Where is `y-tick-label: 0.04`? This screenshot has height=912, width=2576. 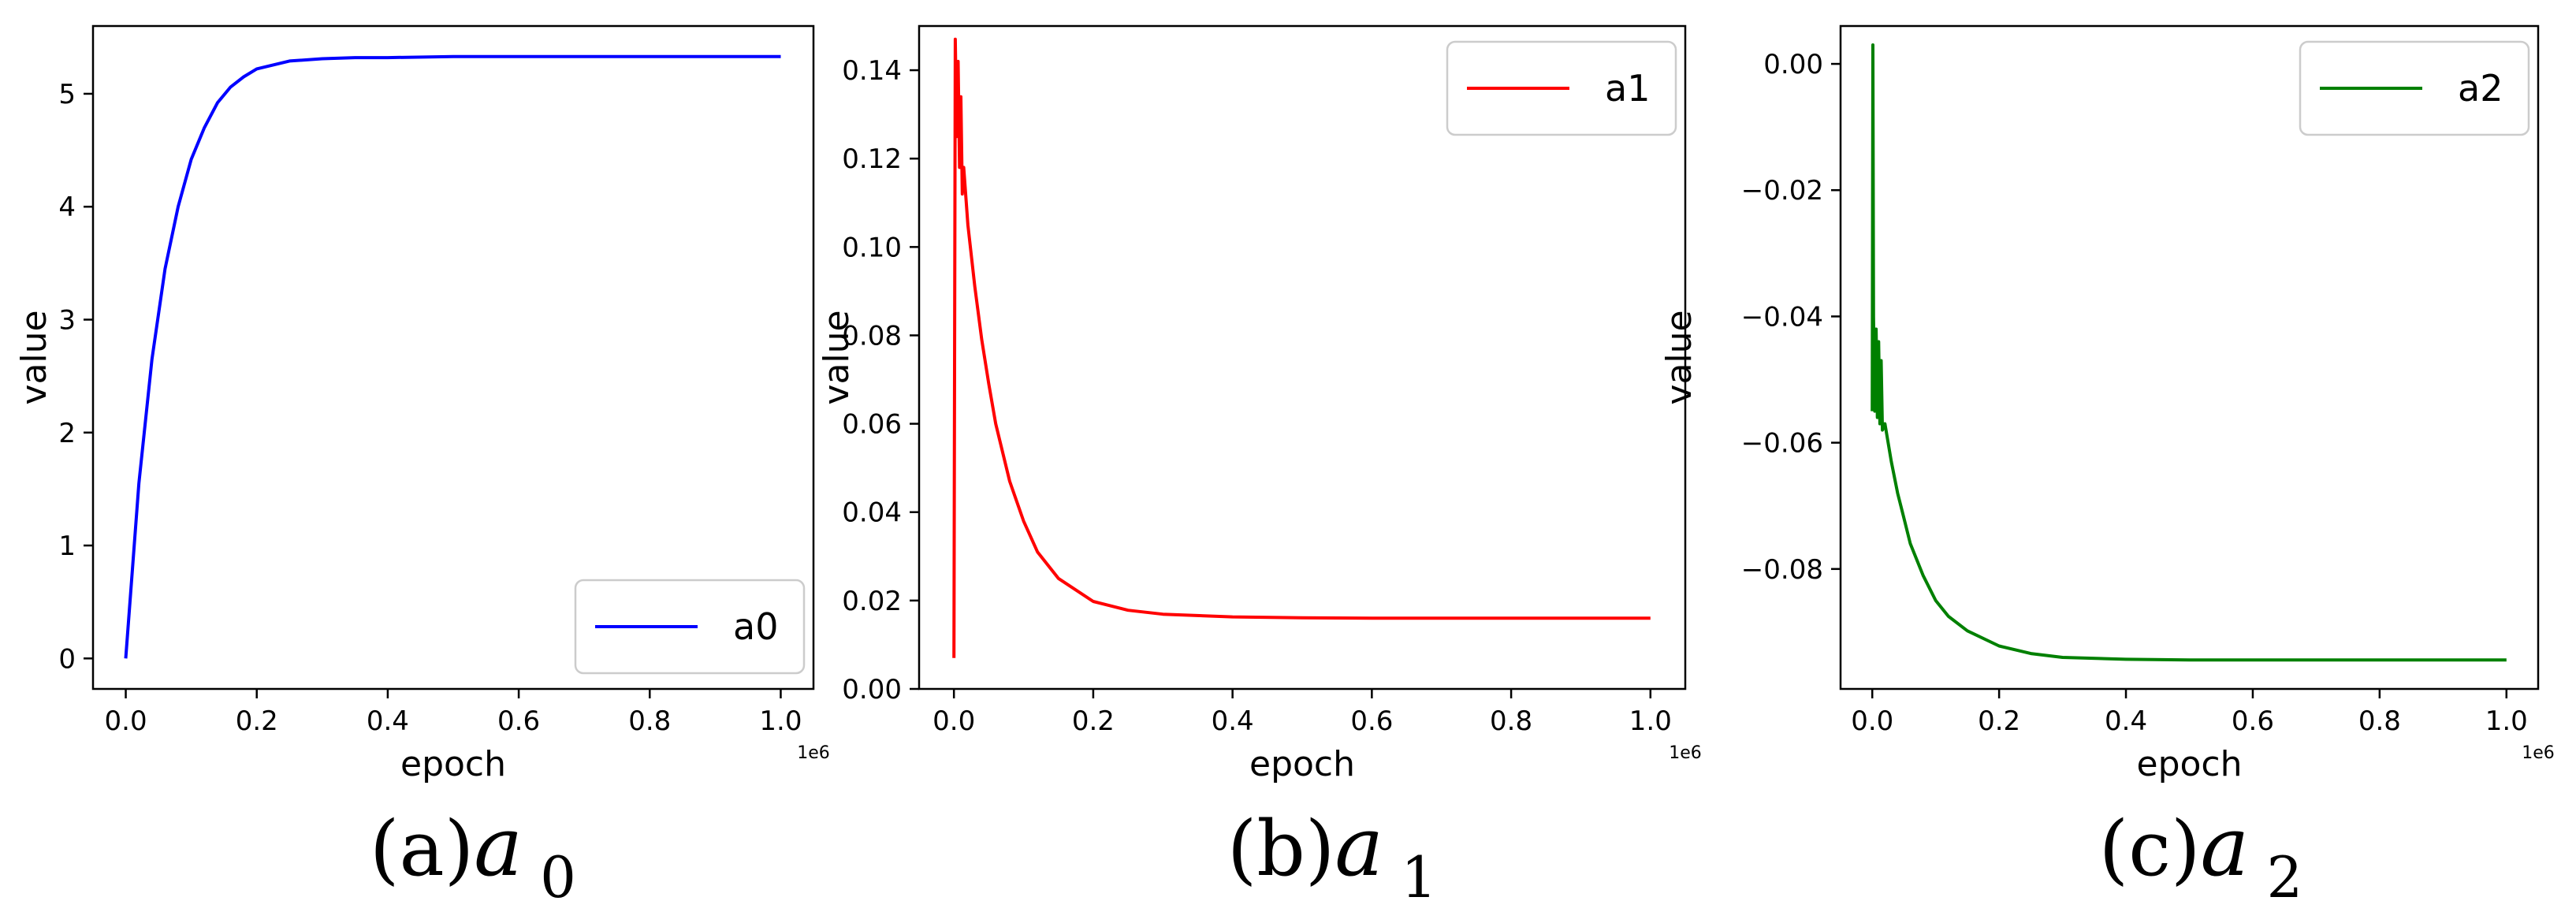
y-tick-label: 0.04 is located at coordinates (872, 513).